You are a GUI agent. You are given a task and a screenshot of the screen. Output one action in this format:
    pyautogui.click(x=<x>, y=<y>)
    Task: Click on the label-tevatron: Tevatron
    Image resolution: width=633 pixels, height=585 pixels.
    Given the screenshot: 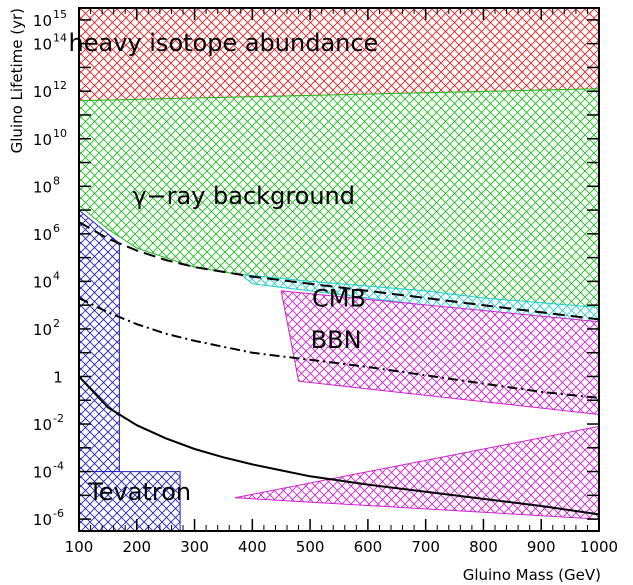 What is the action you would take?
    pyautogui.click(x=139, y=492)
    